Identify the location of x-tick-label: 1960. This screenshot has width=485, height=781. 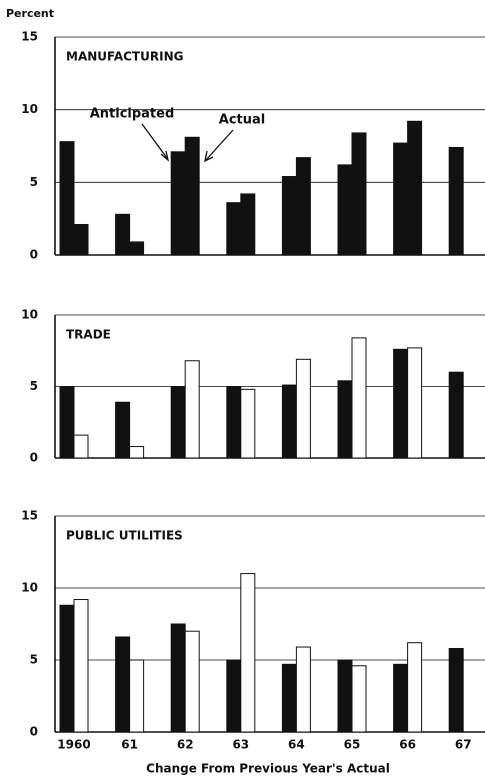
(73, 745).